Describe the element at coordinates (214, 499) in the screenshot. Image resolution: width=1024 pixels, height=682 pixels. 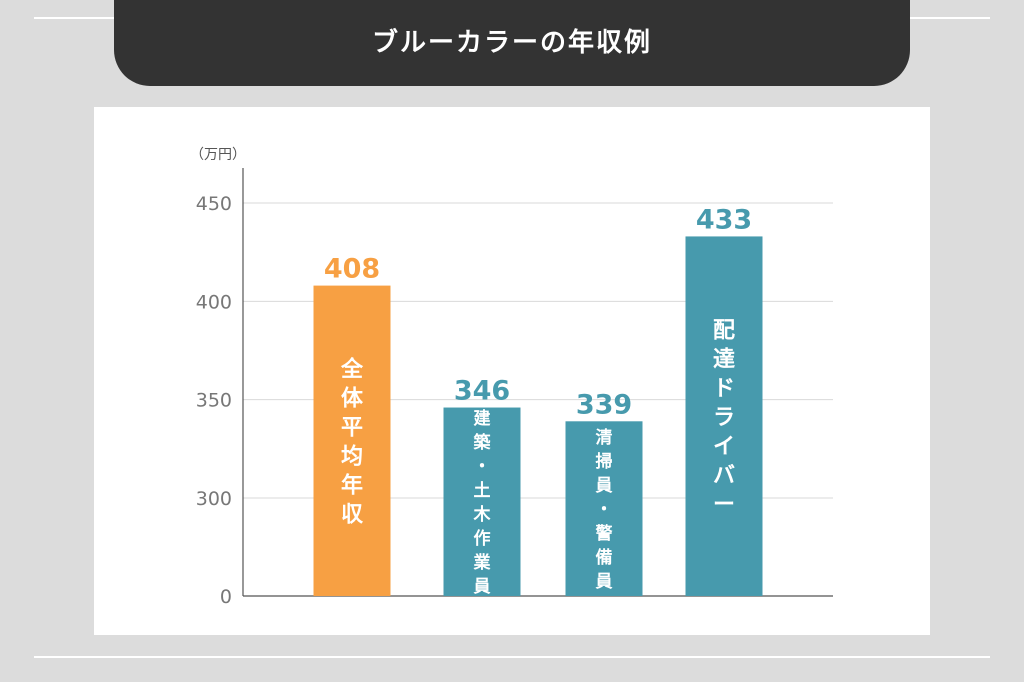
I see `y-tick-label: 300` at that location.